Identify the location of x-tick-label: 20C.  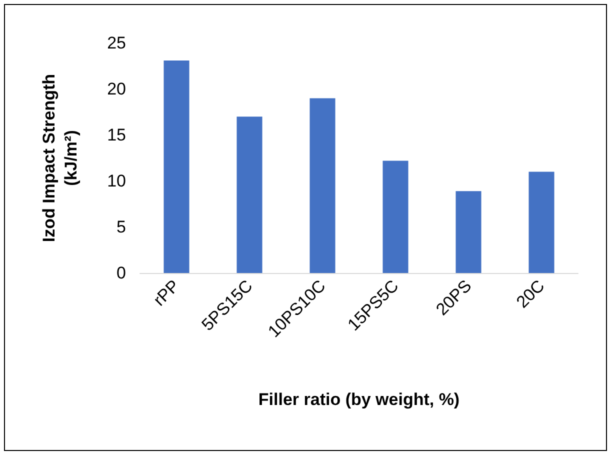
(530, 294).